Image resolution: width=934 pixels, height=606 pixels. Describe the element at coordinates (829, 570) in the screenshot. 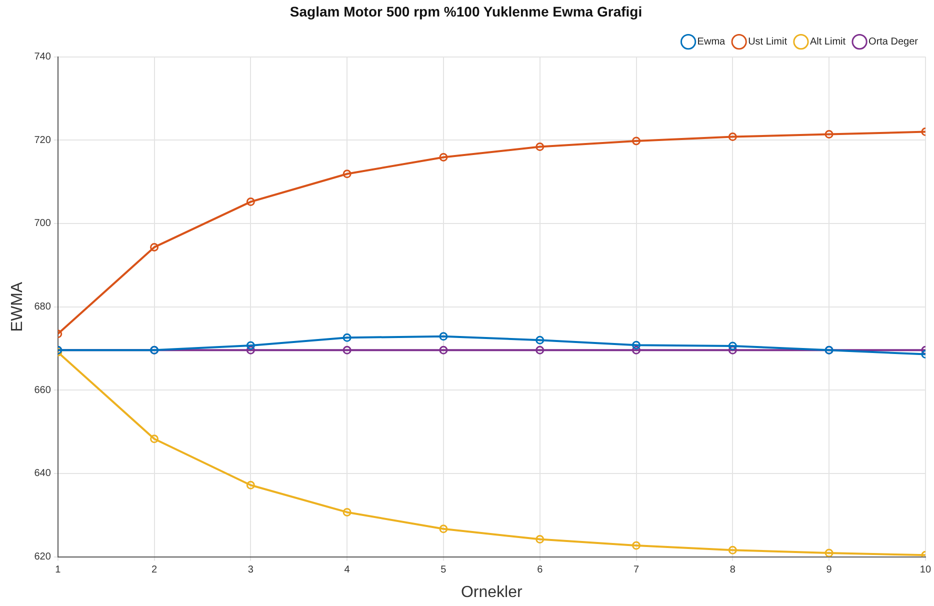

I see `x-tick-label: 9` at that location.